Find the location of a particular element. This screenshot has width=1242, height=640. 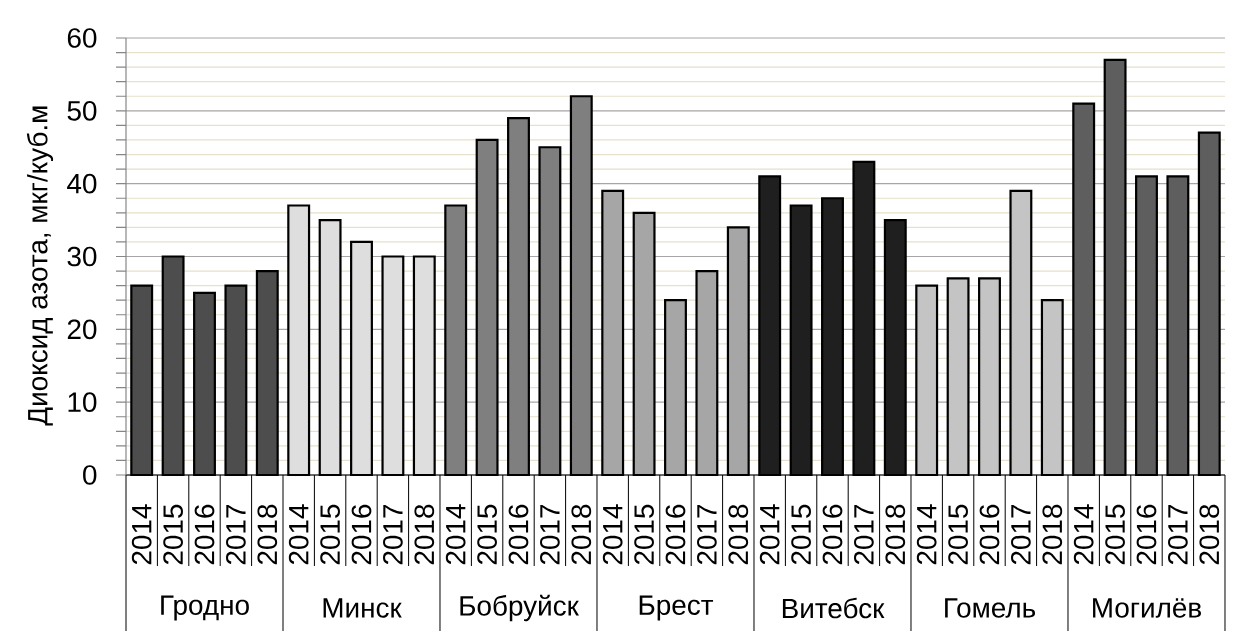

y-tick-label: 0 is located at coordinates (90, 475).